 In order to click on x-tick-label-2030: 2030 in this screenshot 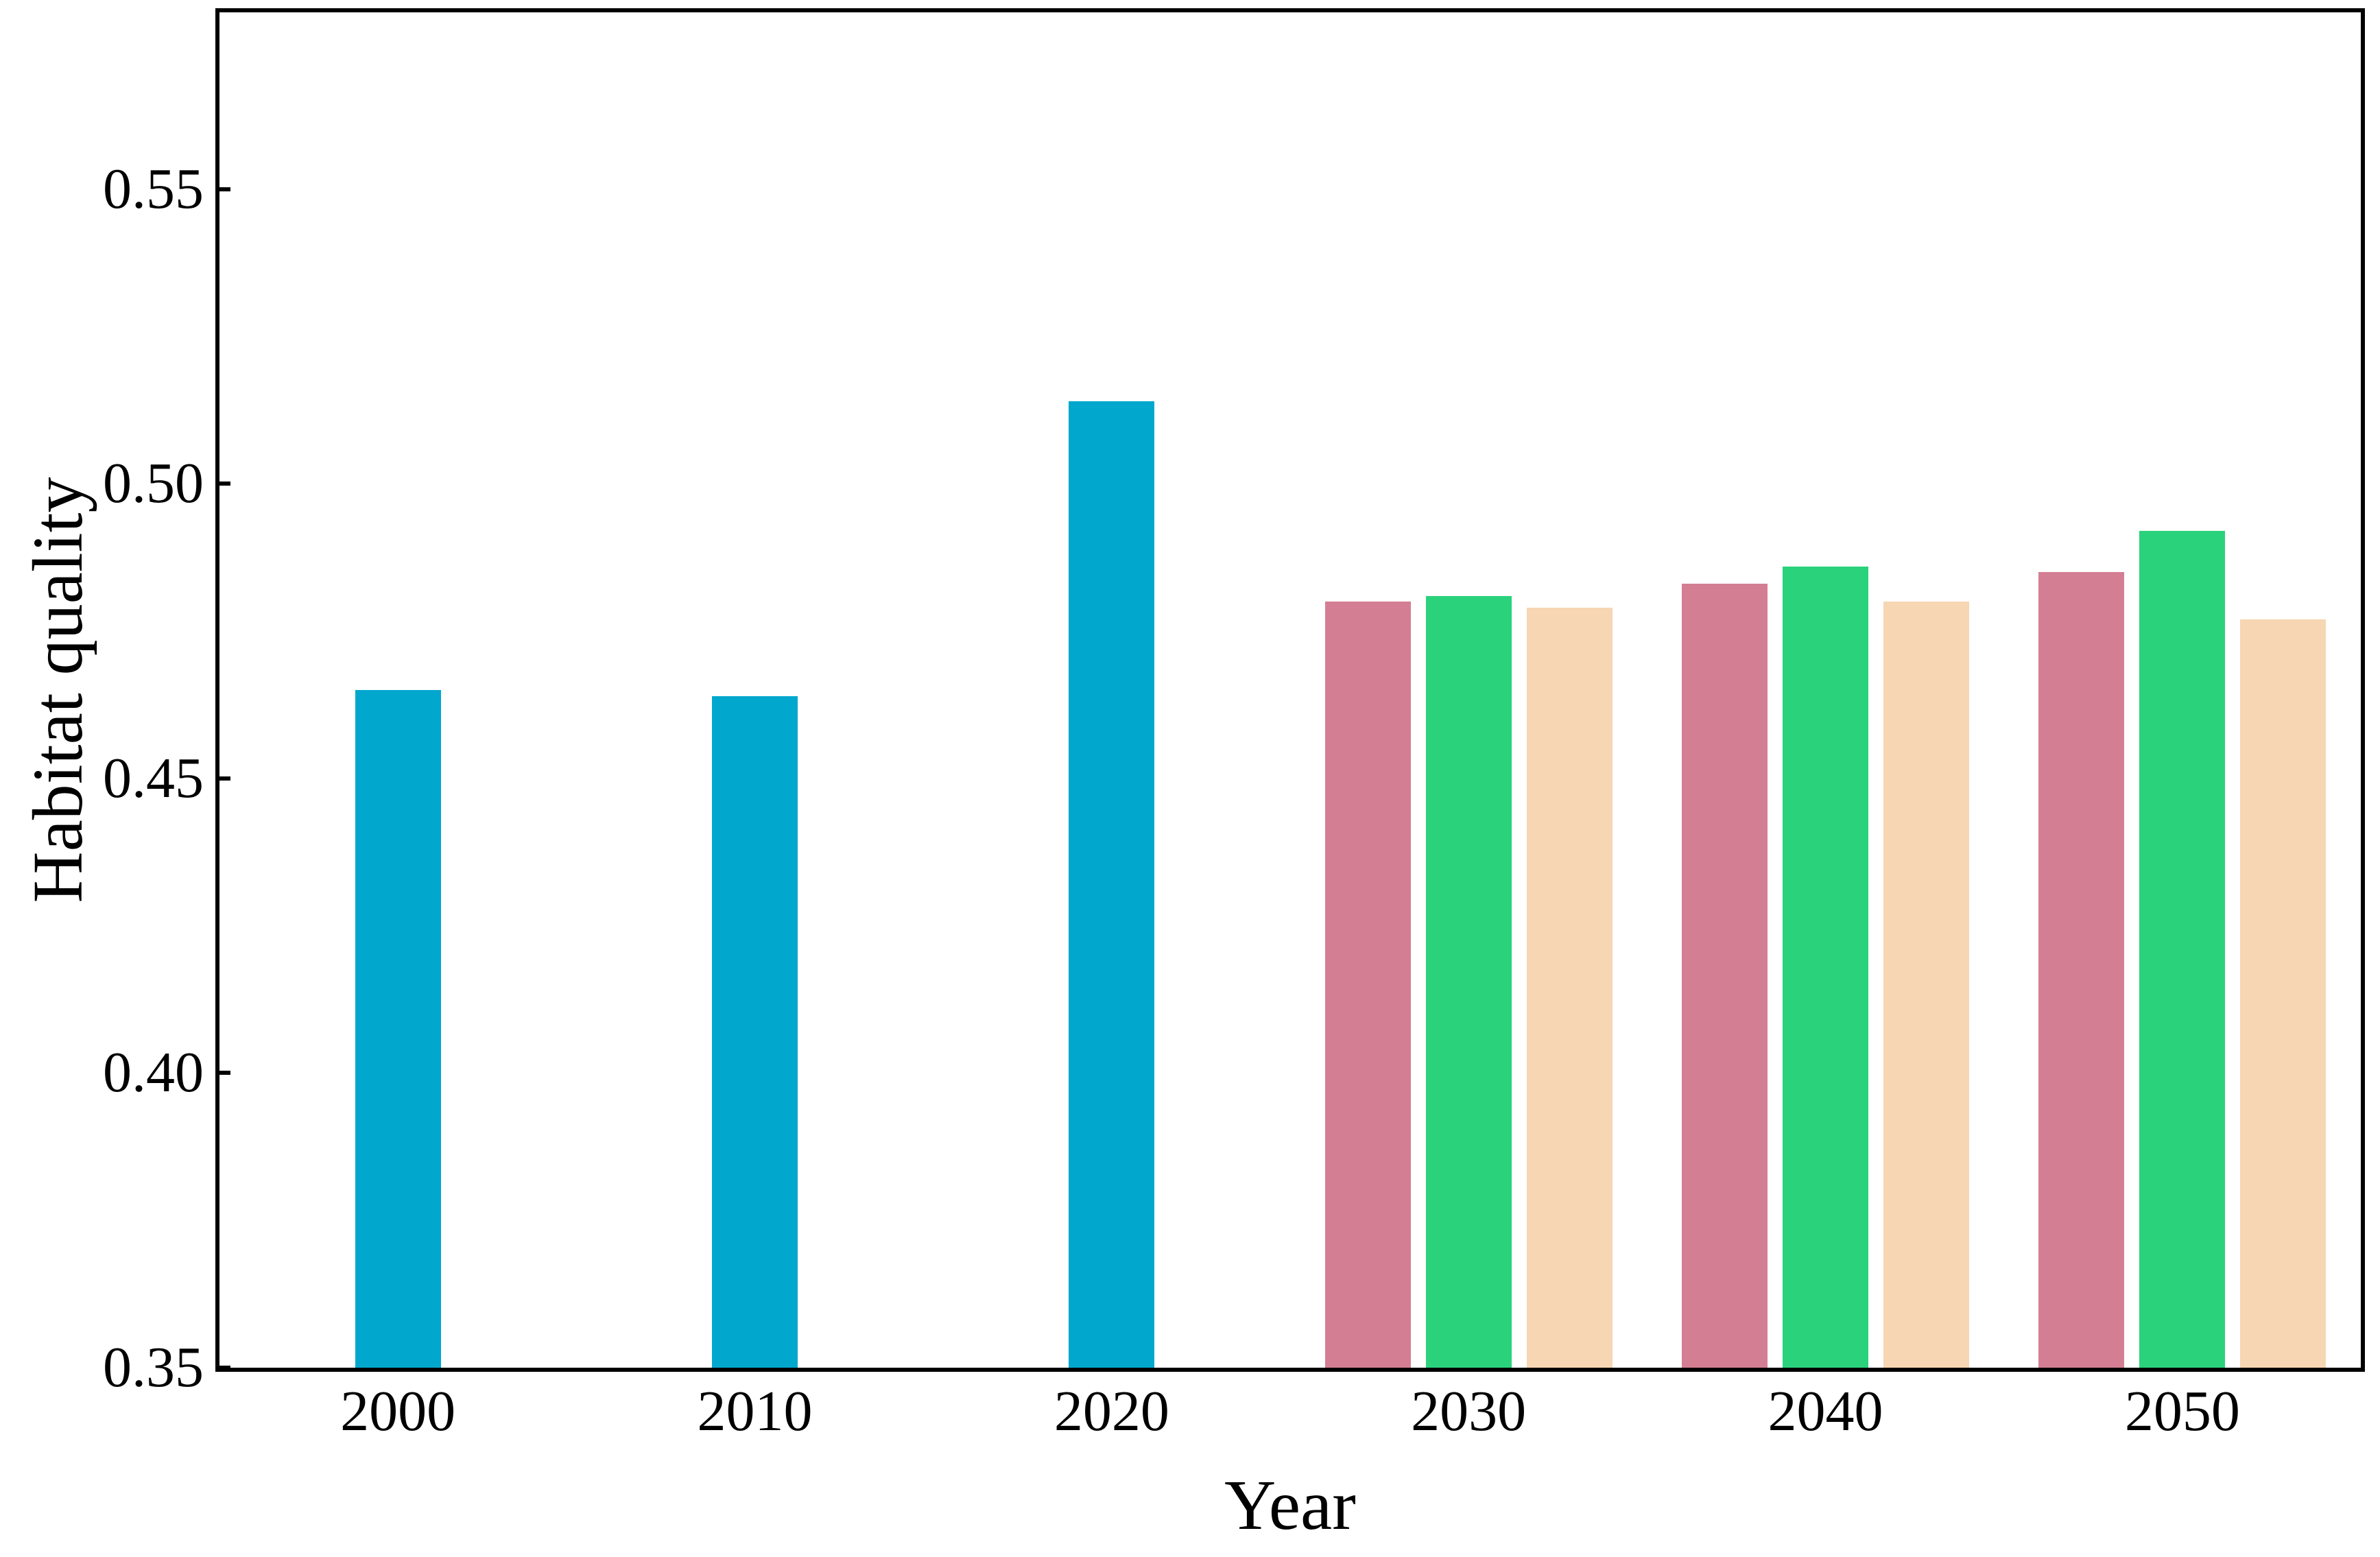, I will do `click(1469, 1411)`.